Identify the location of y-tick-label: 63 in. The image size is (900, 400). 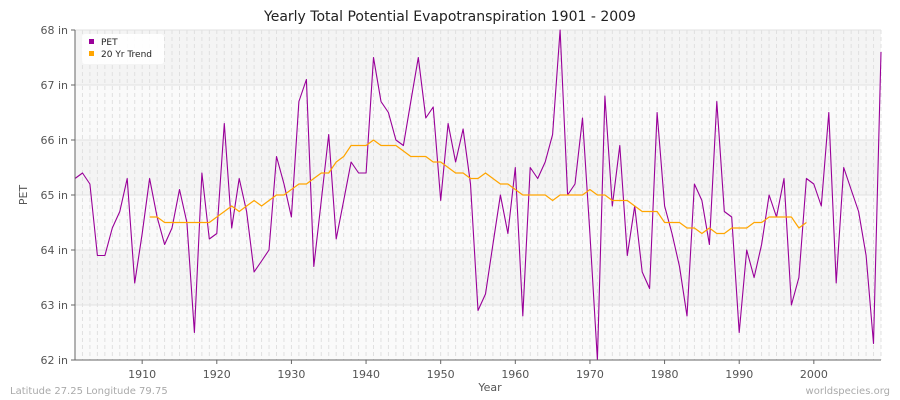
(54, 305).